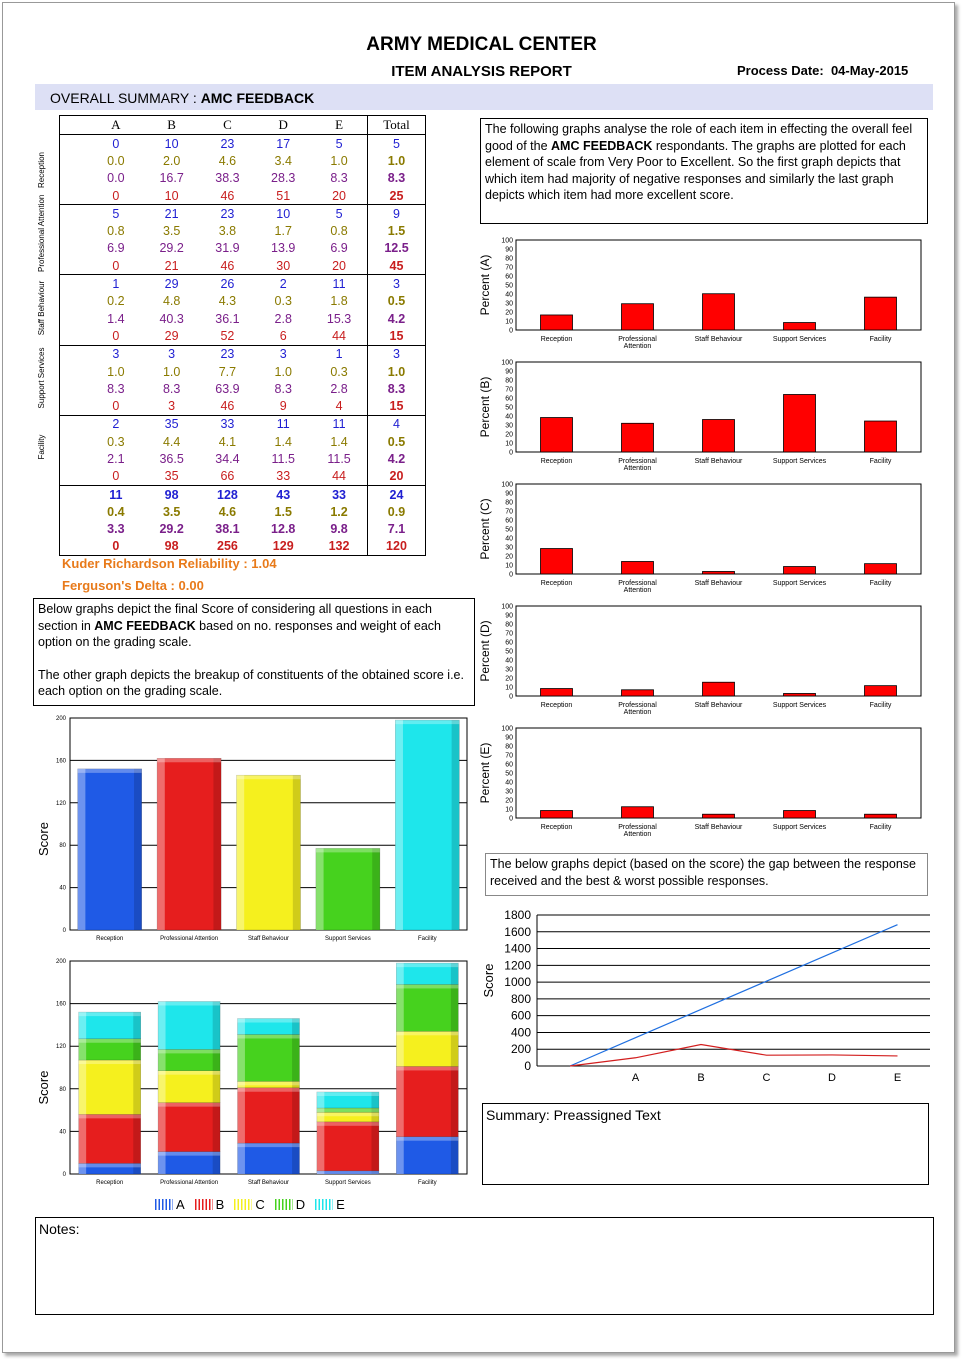 Image resolution: width=963 pixels, height=1359 pixels. What do you see at coordinates (485, 285) in the screenshot?
I see `y-axis-label: Percent (A)` at bounding box center [485, 285].